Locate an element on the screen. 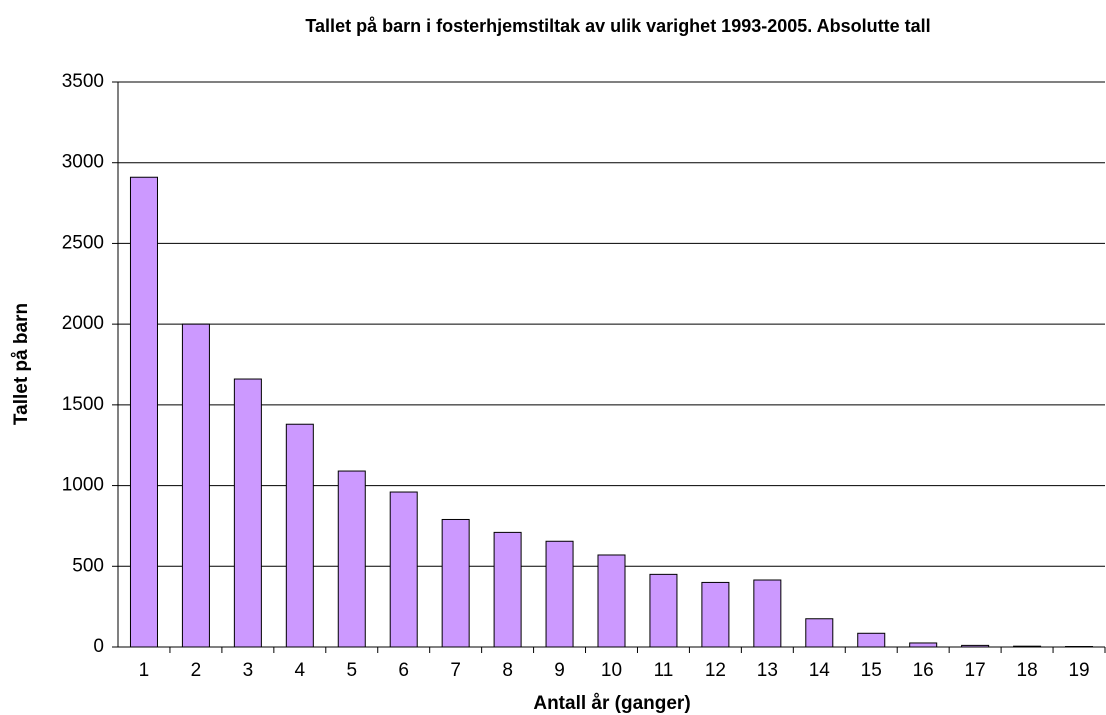  y-tick-label: 1000 is located at coordinates (83, 485).